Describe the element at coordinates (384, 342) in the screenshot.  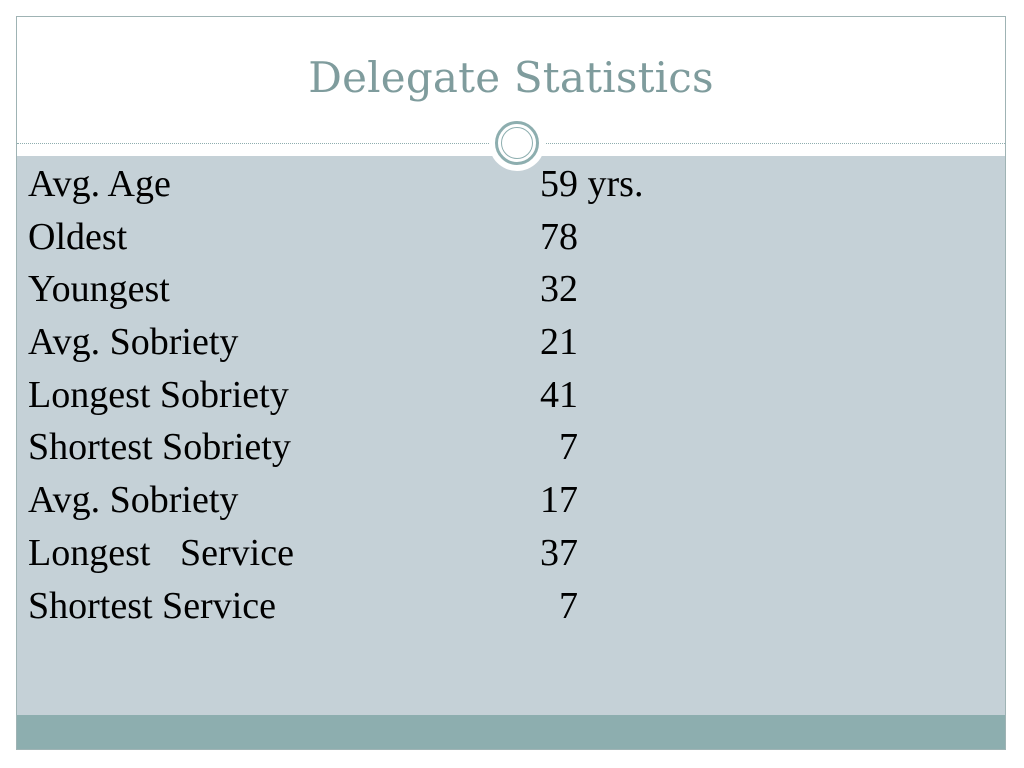
I see `stat-row: Avg. Sobriety 21` at that location.